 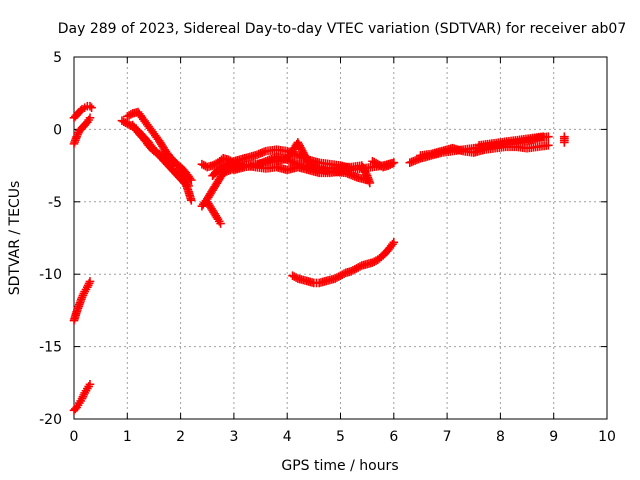 I want to click on x-tick-label: 9, so click(x=553, y=437).